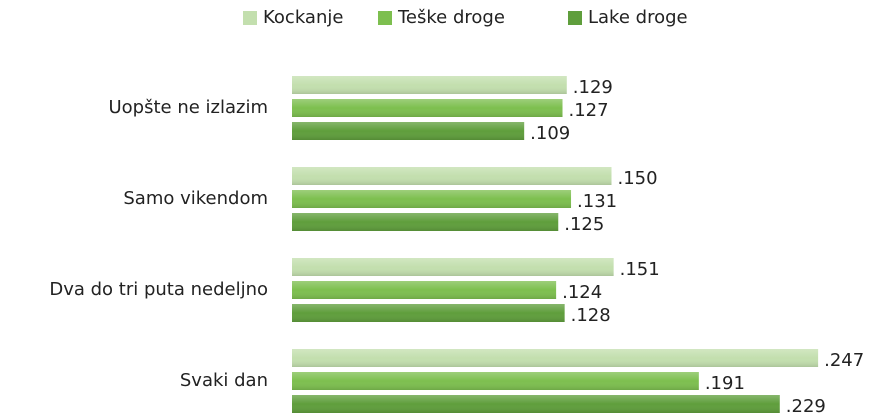 The height and width of the screenshot is (417, 879). What do you see at coordinates (303, 17) in the screenshot?
I see `legend-label: Kockanje` at bounding box center [303, 17].